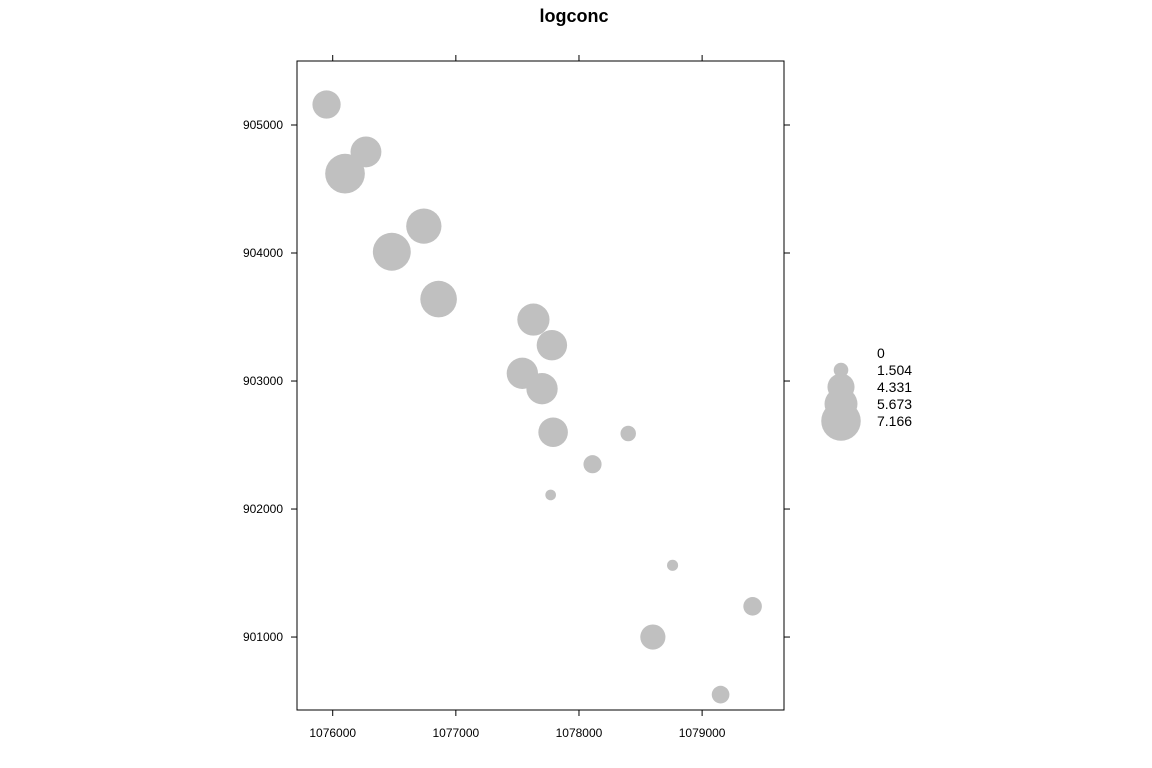  What do you see at coordinates (881, 353) in the screenshot?
I see `legend-label-1: 0` at bounding box center [881, 353].